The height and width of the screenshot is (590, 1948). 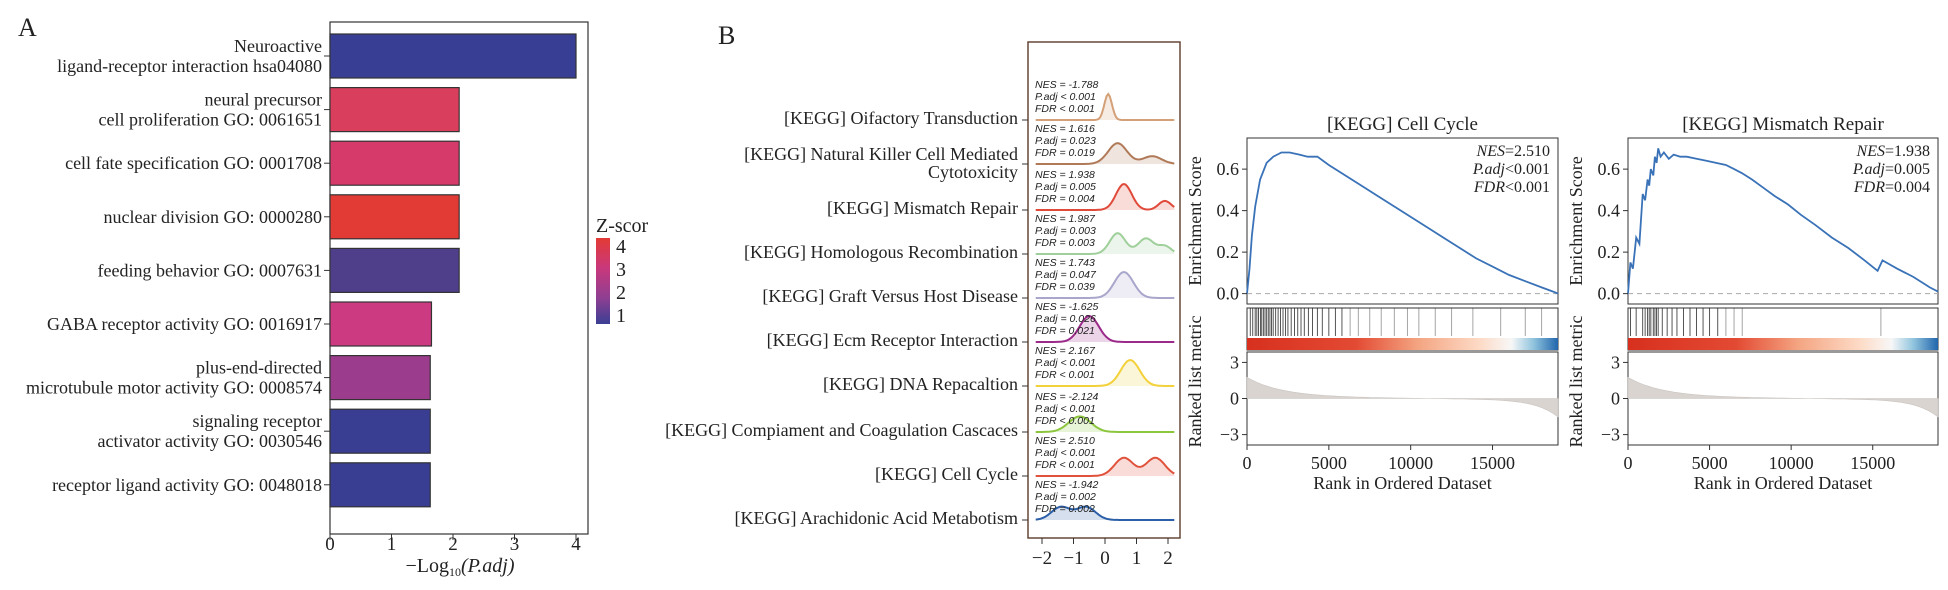 I want to click on ridge-stat-2-2: FDR = 0.004, so click(x=1065, y=199).